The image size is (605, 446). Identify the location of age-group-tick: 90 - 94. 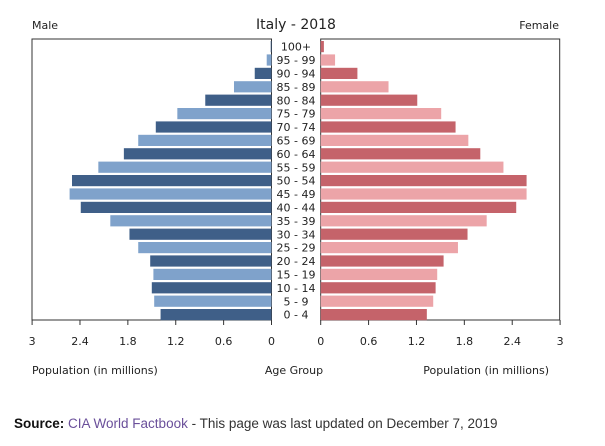
(296, 74).